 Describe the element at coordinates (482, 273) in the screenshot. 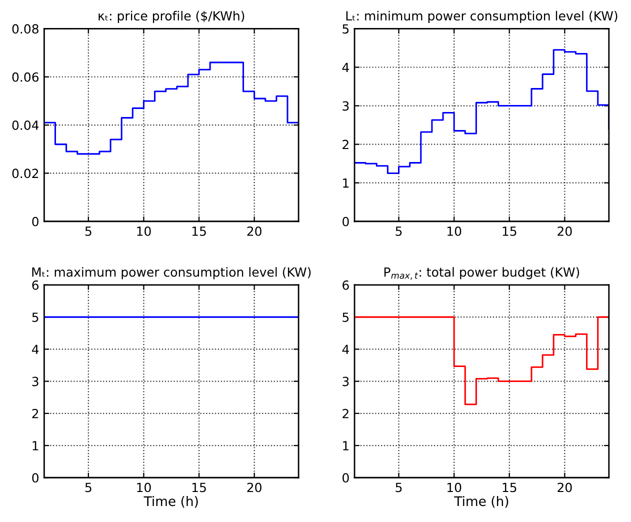

I see `chart-title: P$_{max,t}$: total power budget (KW)` at that location.